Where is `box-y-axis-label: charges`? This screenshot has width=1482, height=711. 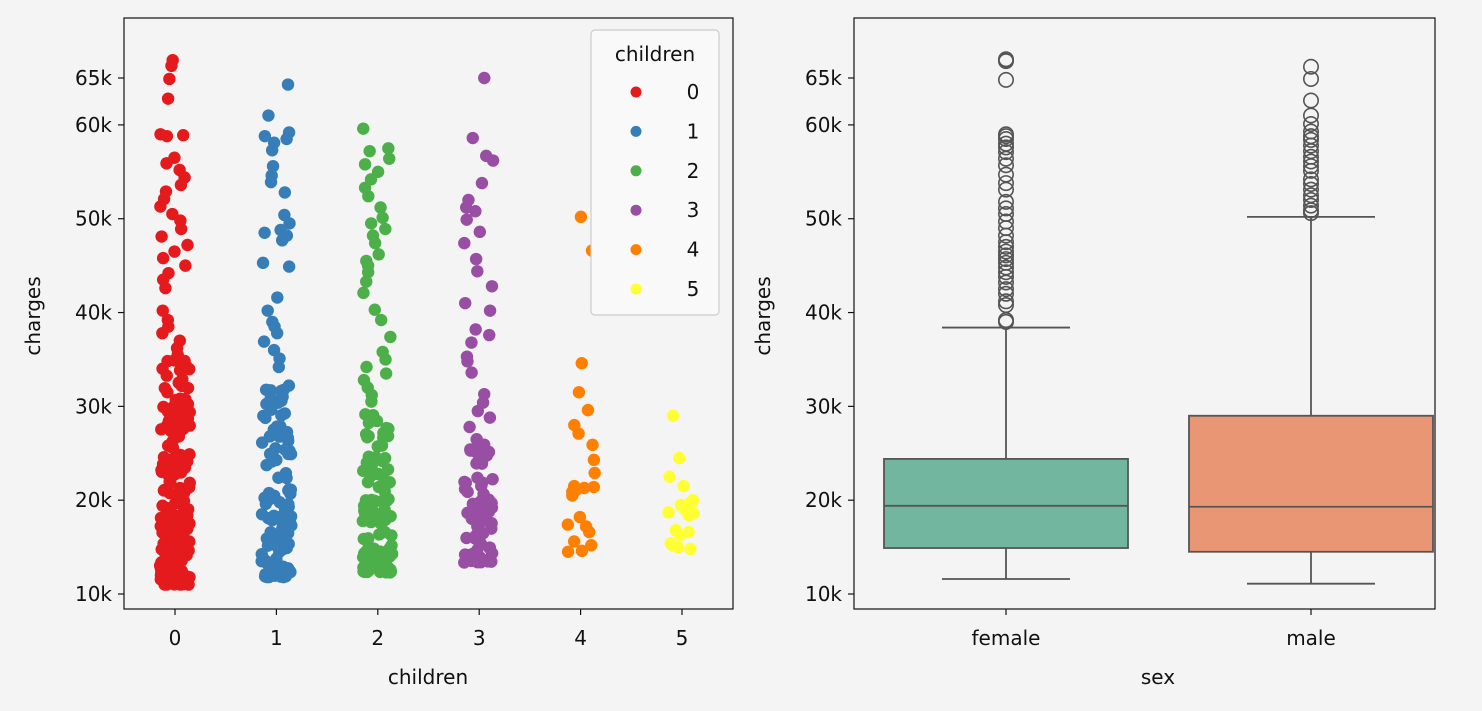 box-y-axis-label: charges is located at coordinates (763, 315).